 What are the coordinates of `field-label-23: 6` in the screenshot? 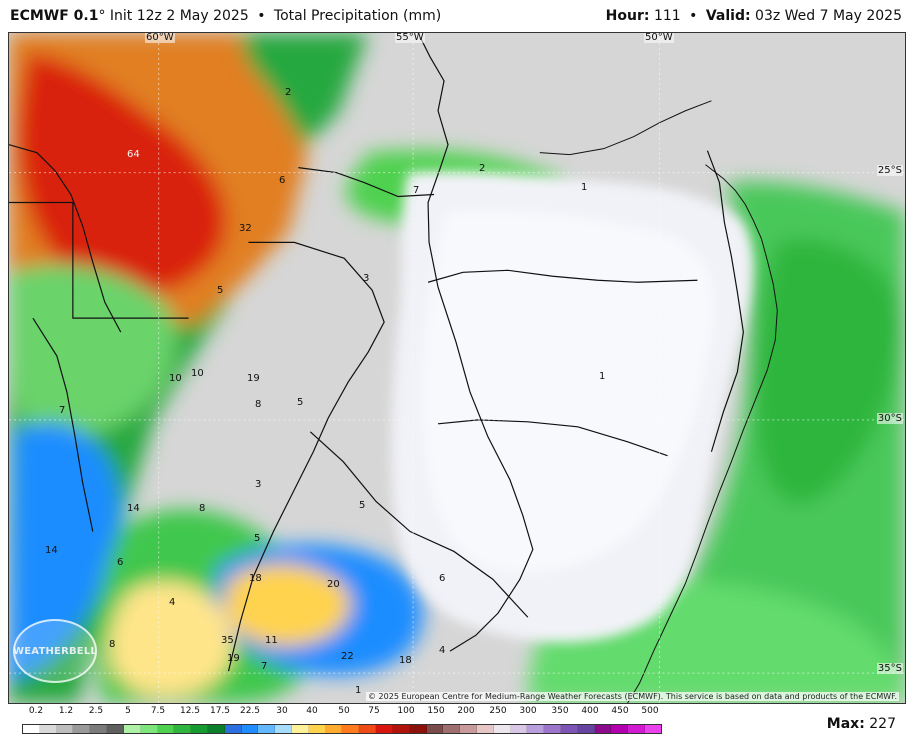 It's located at (120, 562).